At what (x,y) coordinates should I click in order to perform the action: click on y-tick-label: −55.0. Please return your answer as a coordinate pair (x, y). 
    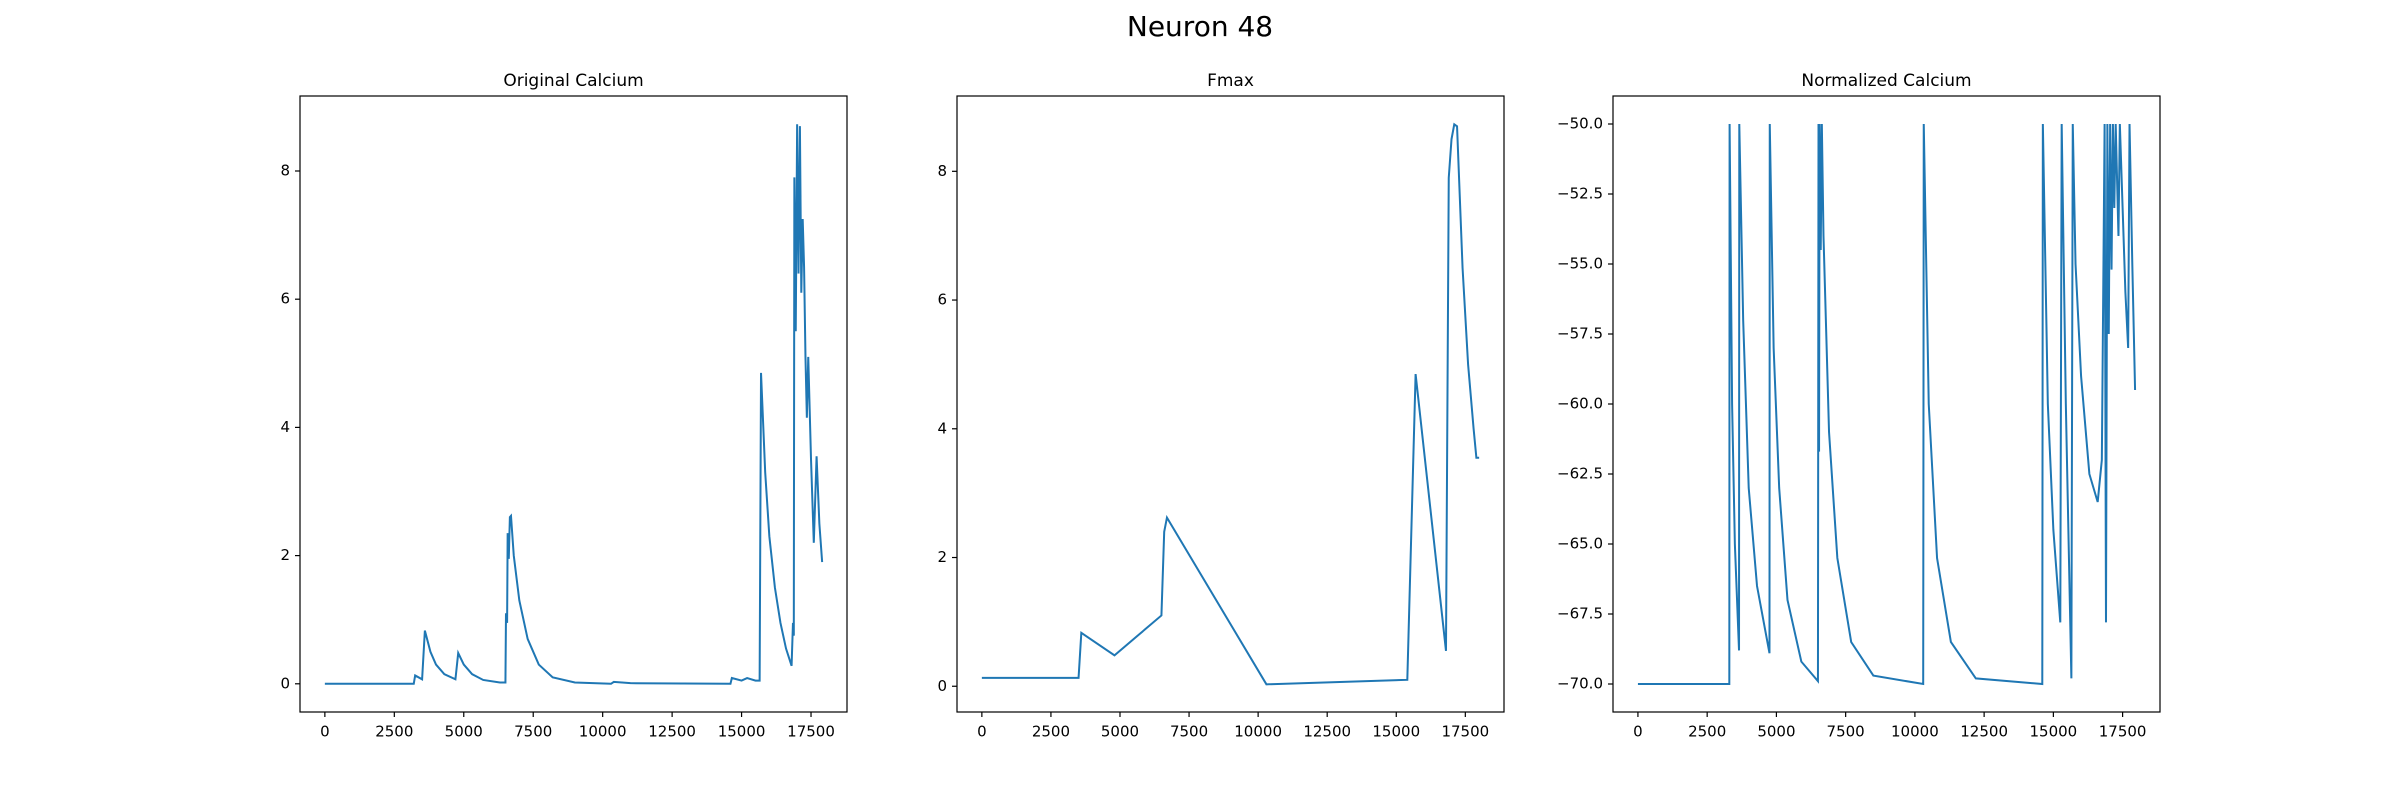
    Looking at the image, I should click on (1580, 264).